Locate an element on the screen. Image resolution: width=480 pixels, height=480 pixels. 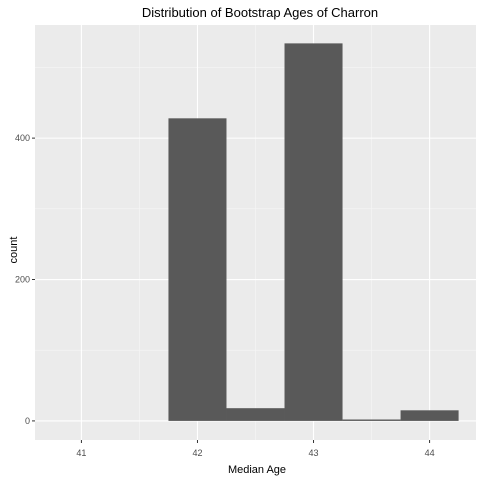
x-axis-label: Median Age is located at coordinates (257, 470).